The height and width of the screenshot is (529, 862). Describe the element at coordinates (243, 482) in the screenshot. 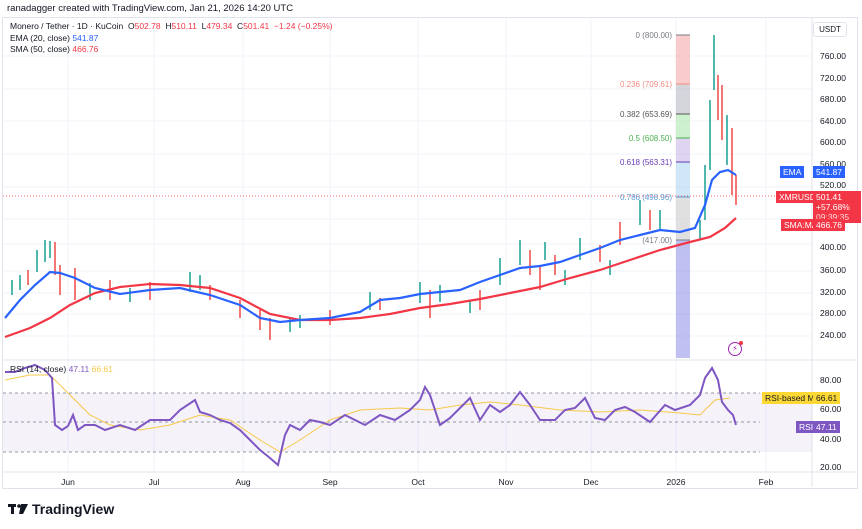

I see `time-tick: Aug` at that location.